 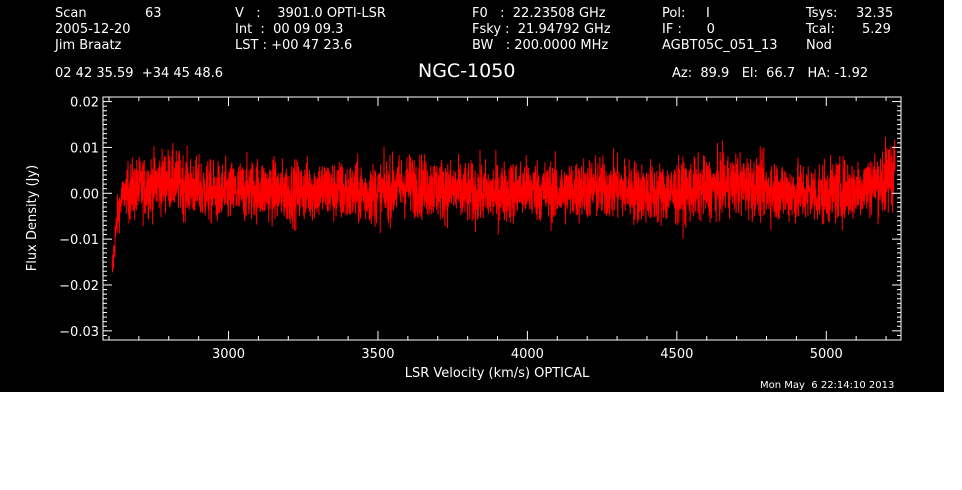 I want to click on x-axis-label: LSR Velocity (km/s) OPTICAL, so click(x=497, y=373).